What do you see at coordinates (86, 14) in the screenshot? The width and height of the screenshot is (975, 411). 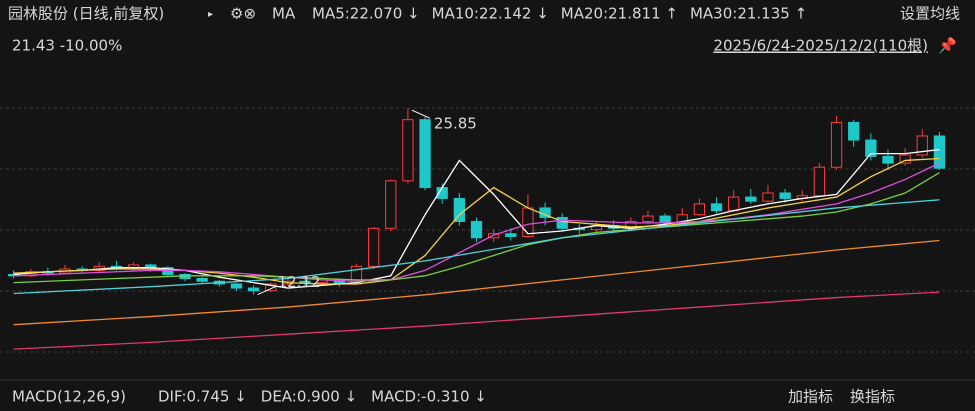 I see `stock-title: 园林股份 (日线,前复权)` at bounding box center [86, 14].